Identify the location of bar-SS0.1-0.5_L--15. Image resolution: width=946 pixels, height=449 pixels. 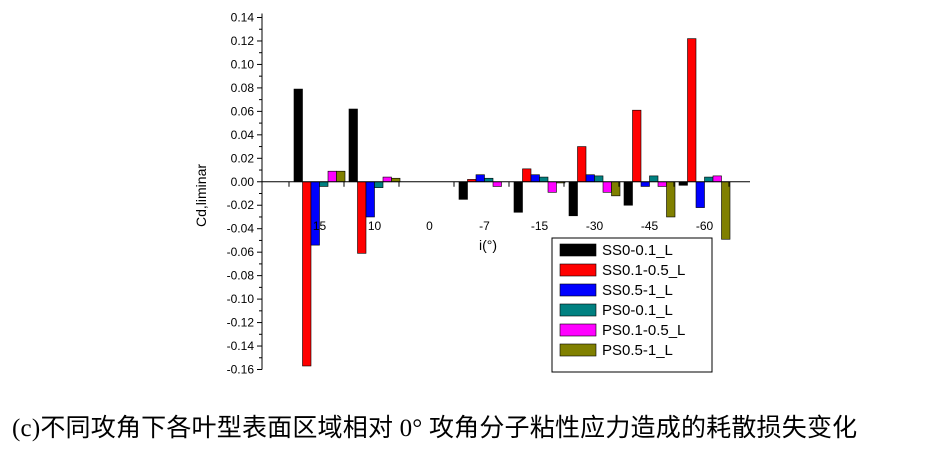
(527, 175).